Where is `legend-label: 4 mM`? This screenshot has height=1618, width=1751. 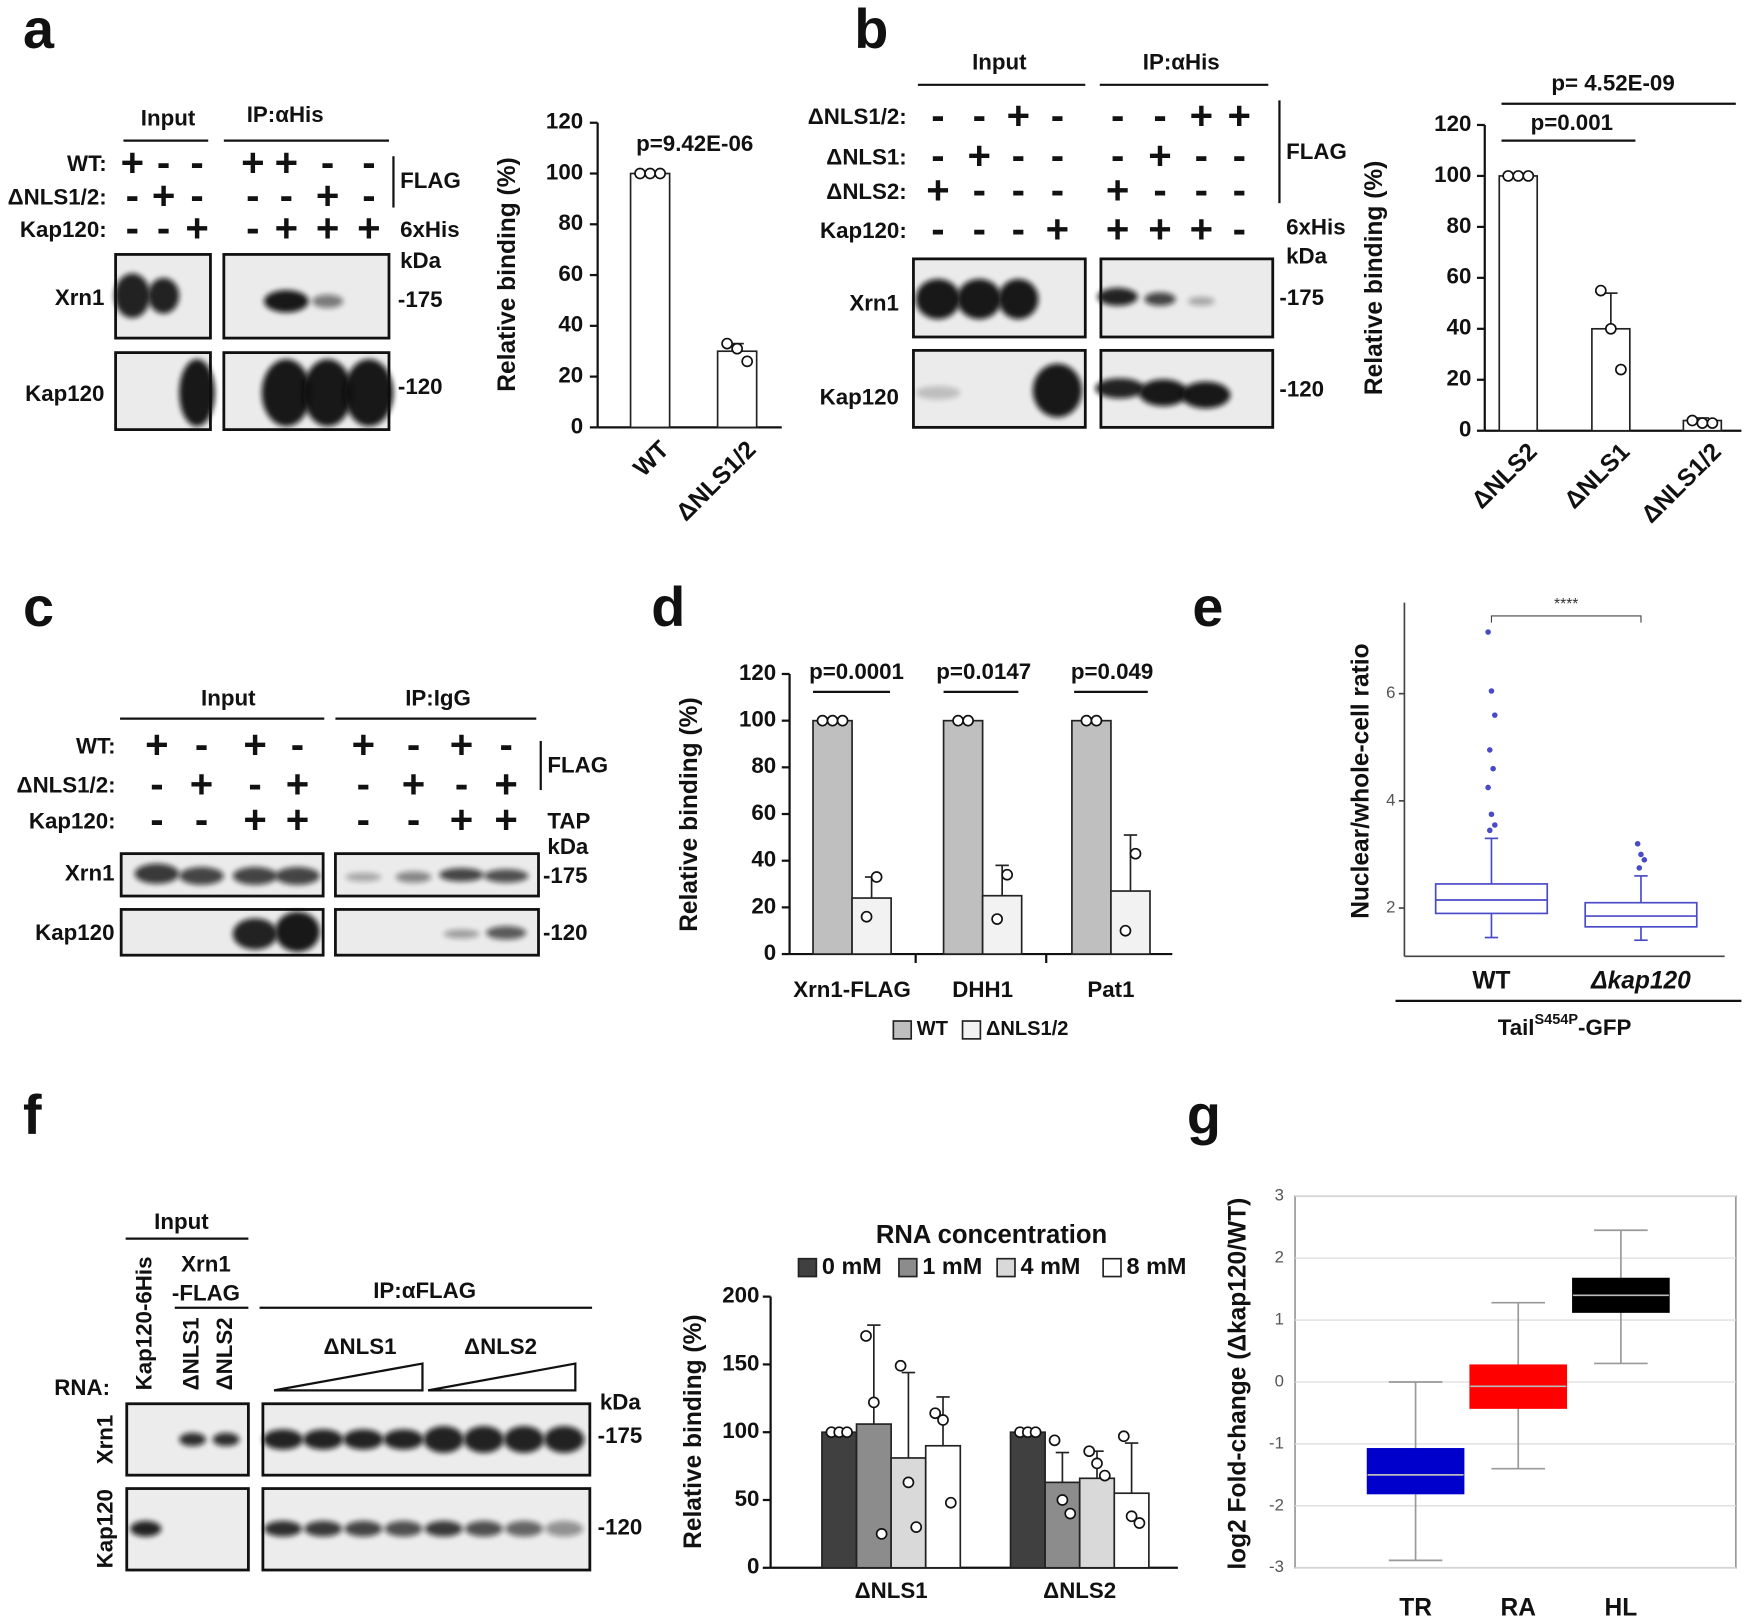
legend-label: 4 mM is located at coordinates (1051, 1266).